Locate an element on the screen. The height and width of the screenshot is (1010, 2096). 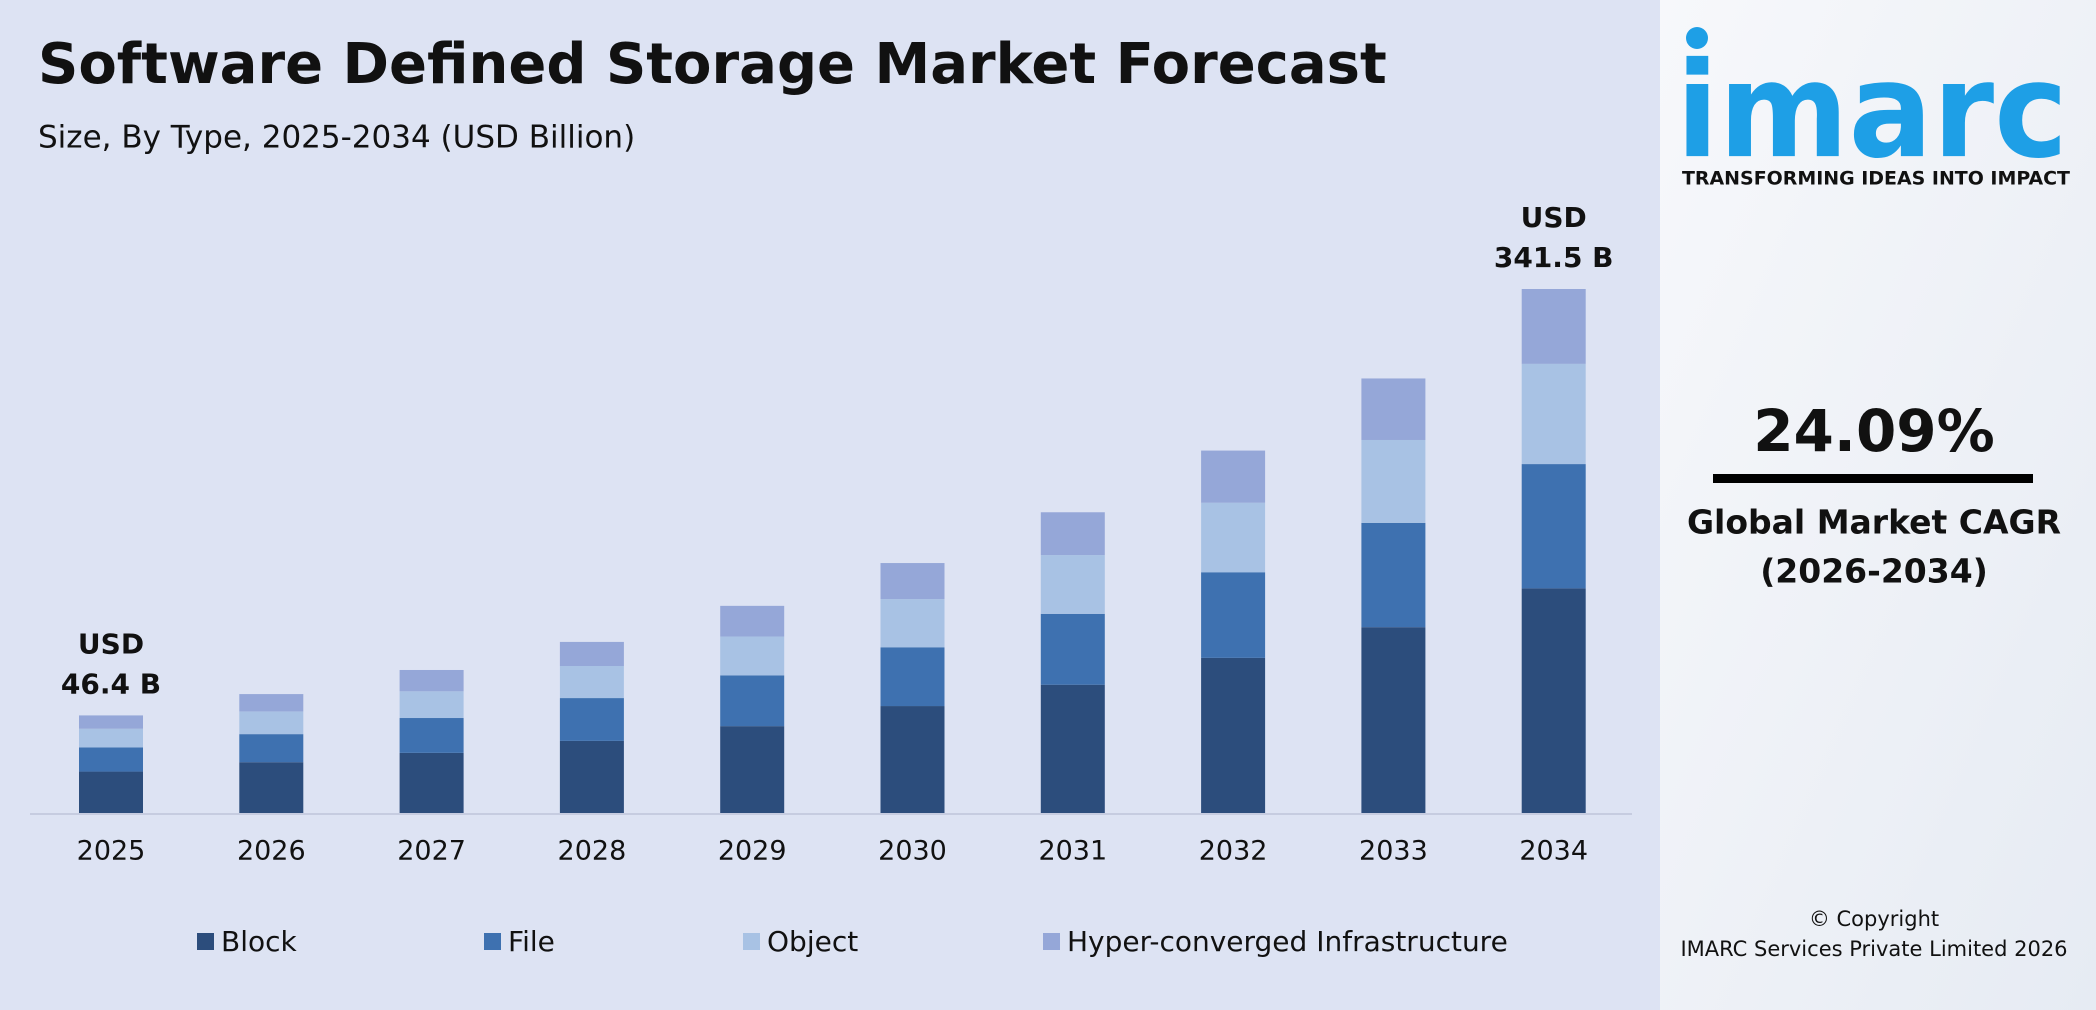
legend-label: Object is located at coordinates (812, 941).